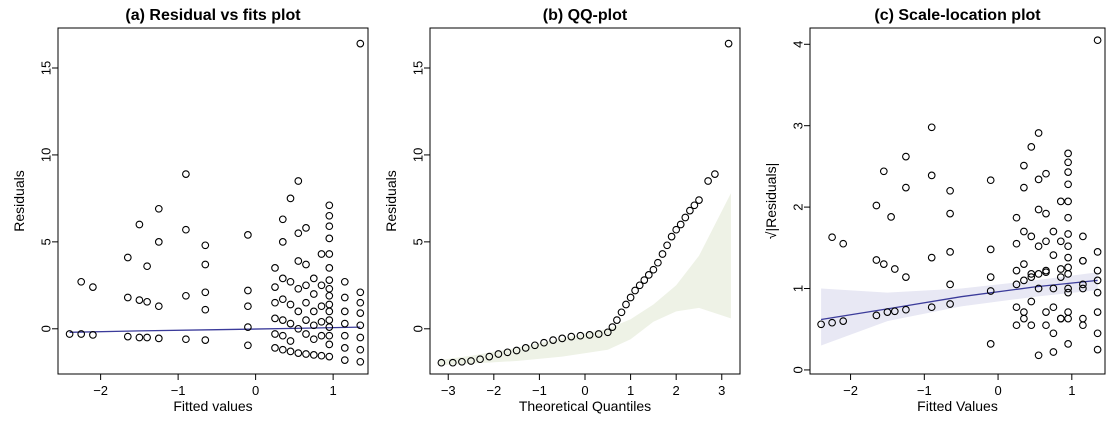 The height and width of the screenshot is (426, 1107). What do you see at coordinates (100, 390) in the screenshot?
I see `x-tick-label: −2` at bounding box center [100, 390].